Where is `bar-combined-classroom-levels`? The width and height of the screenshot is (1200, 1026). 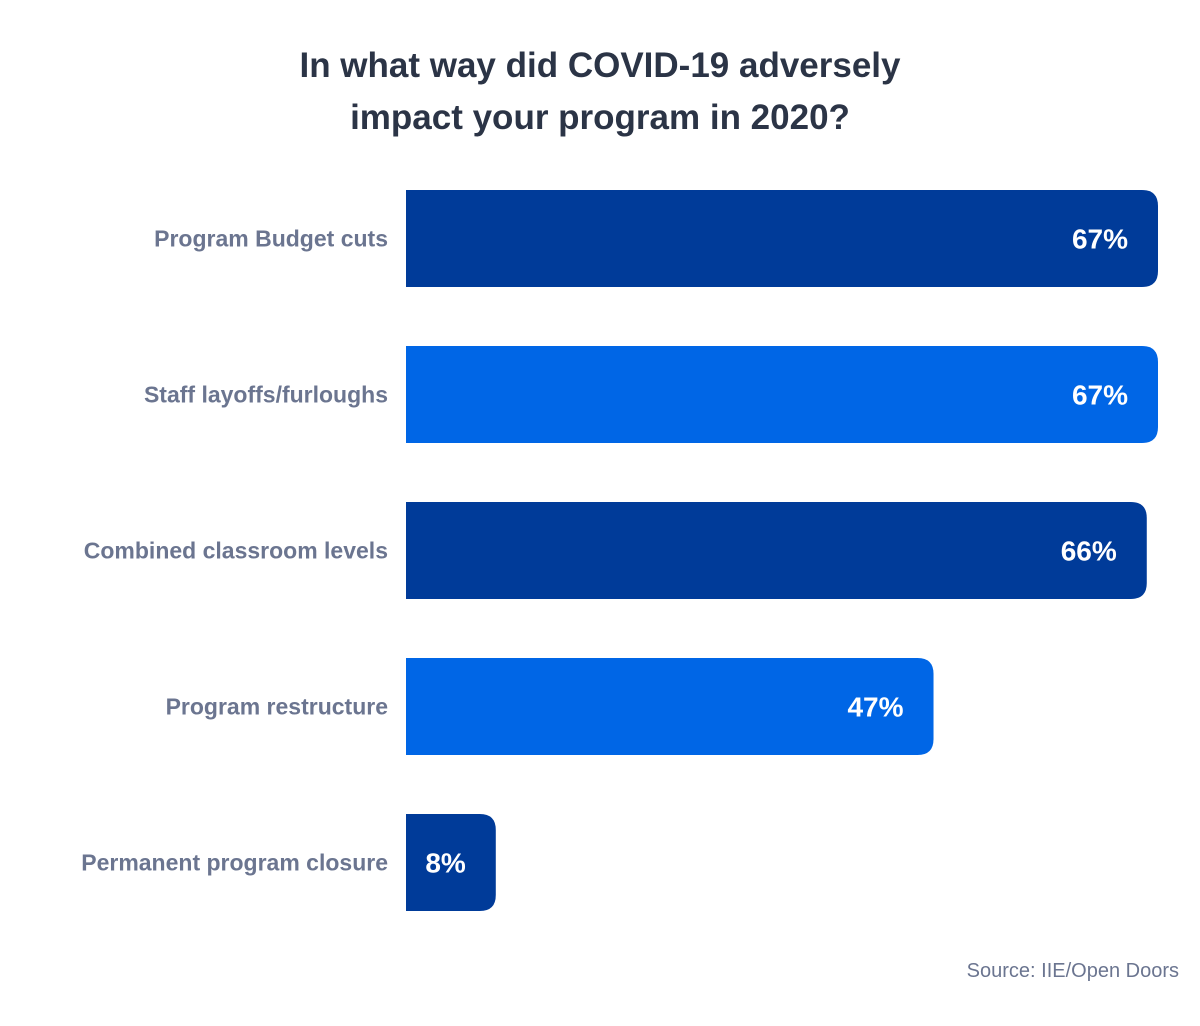 bar-combined-classroom-levels is located at coordinates (776, 550).